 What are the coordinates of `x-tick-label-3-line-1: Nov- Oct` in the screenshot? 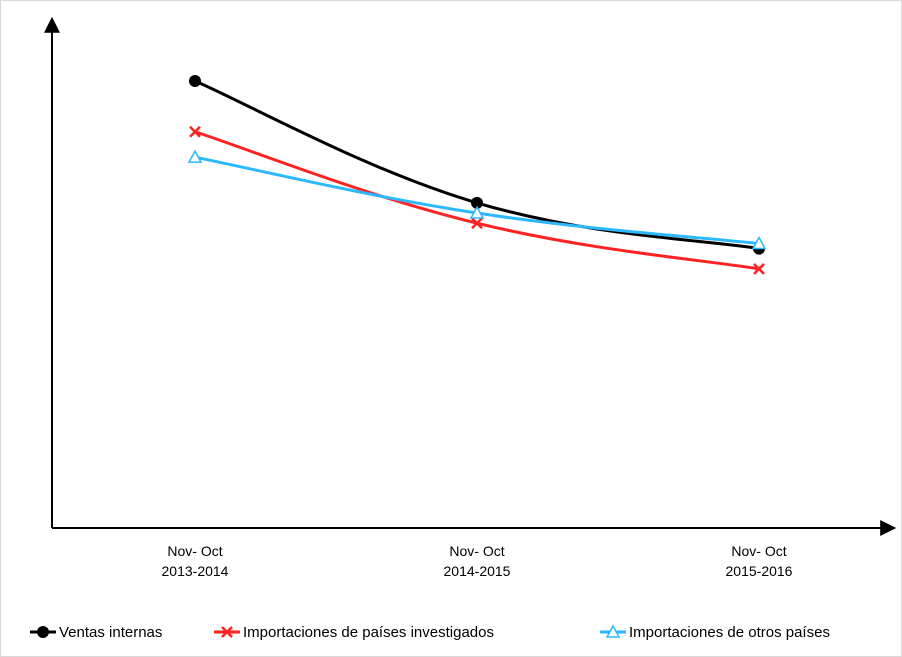 It's located at (758, 551).